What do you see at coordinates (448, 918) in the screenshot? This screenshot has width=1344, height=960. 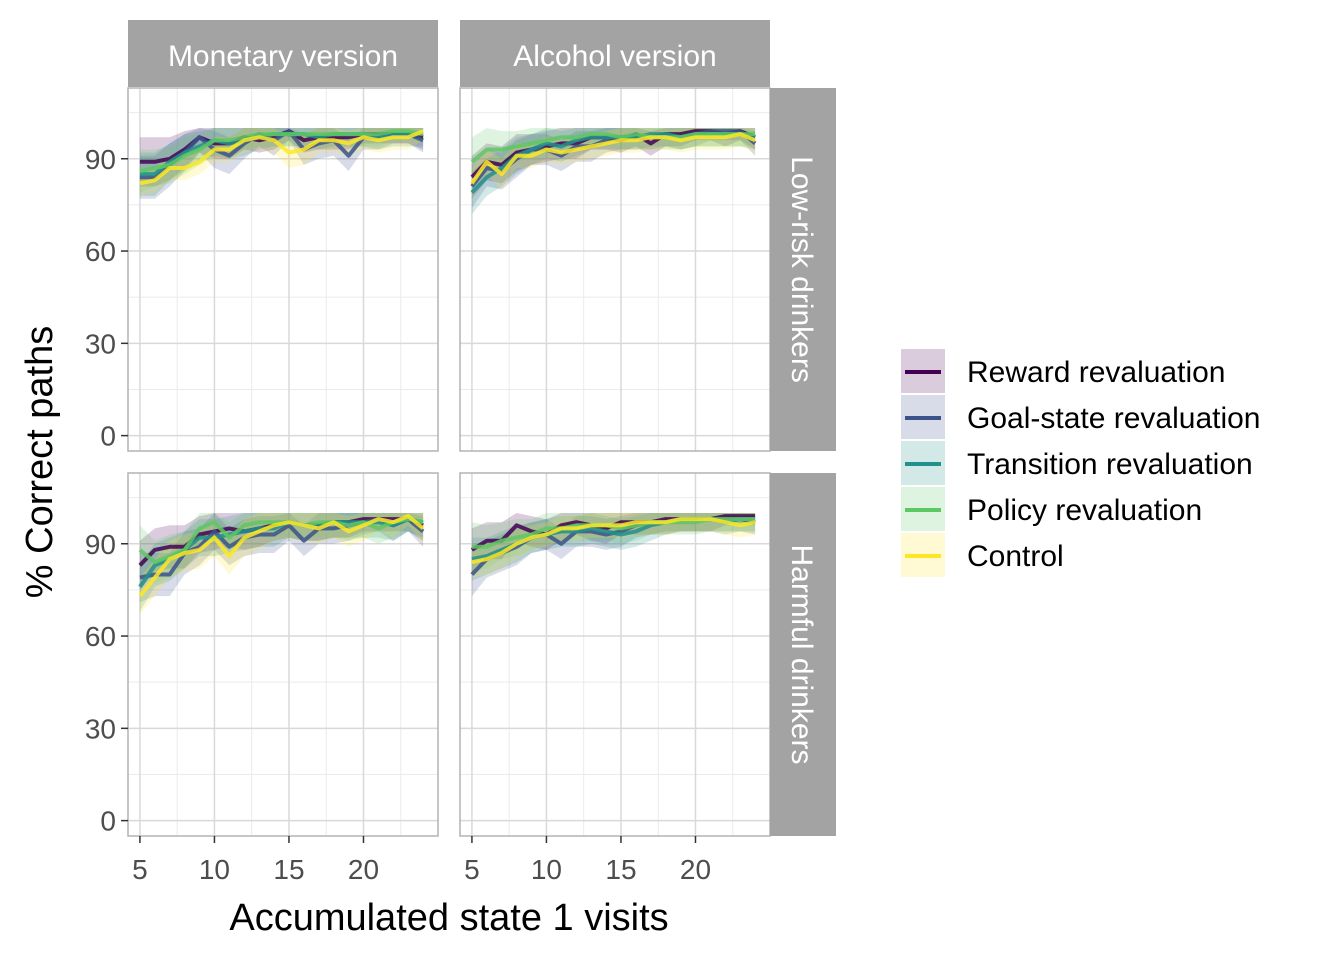 I see `x-axis-title: Accumulated state 1 visits` at bounding box center [448, 918].